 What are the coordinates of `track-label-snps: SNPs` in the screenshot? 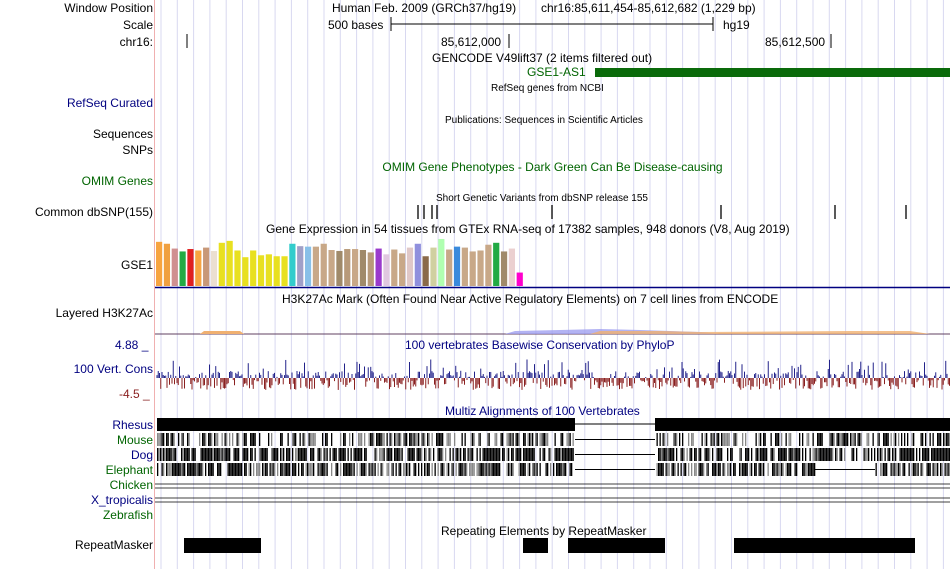 It's located at (137, 150).